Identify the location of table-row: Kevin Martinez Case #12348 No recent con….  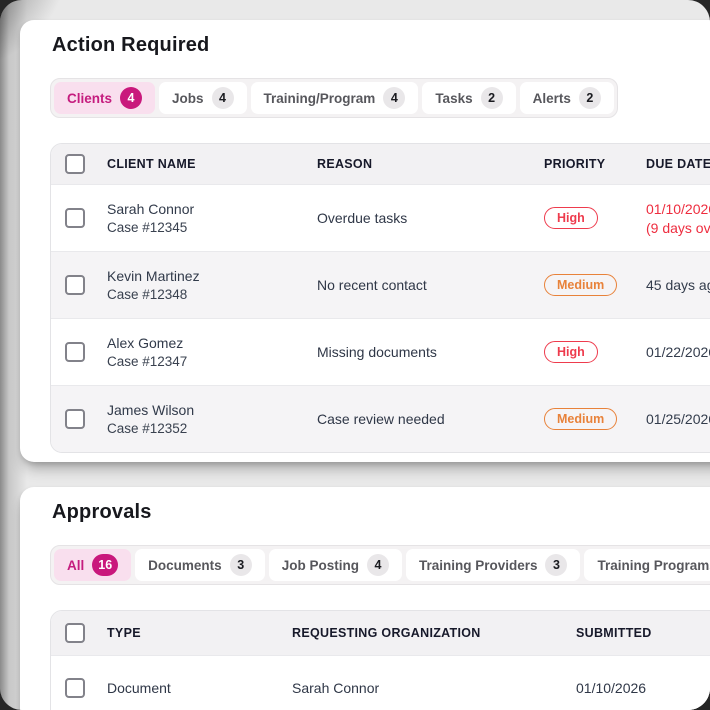
(380, 284).